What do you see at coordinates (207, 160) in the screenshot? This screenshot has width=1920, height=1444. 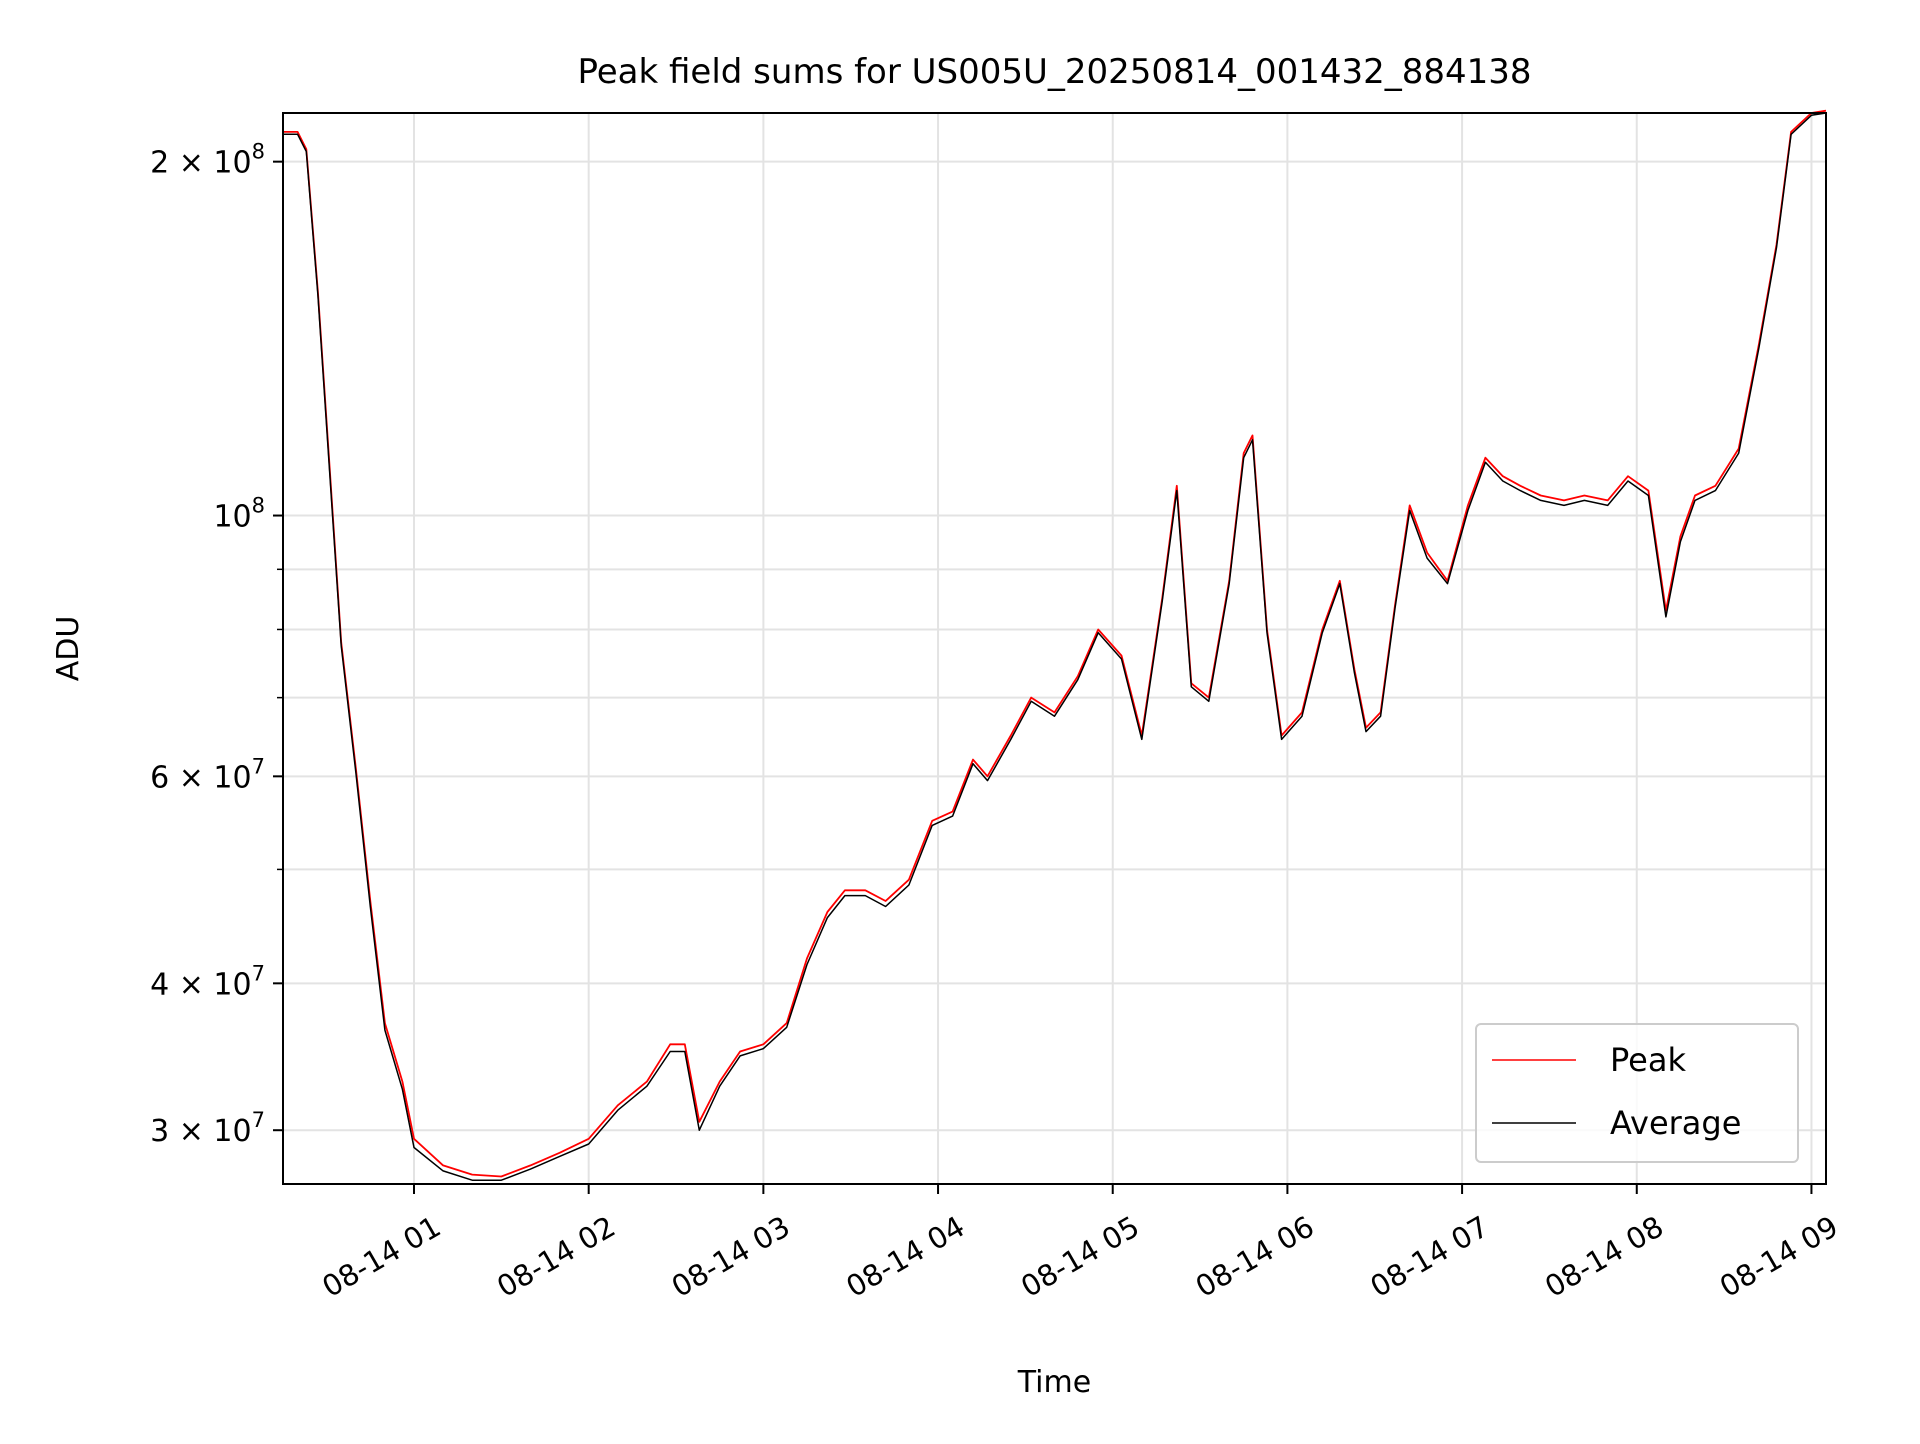 I see `y-tick-label: 2 × 108` at bounding box center [207, 160].